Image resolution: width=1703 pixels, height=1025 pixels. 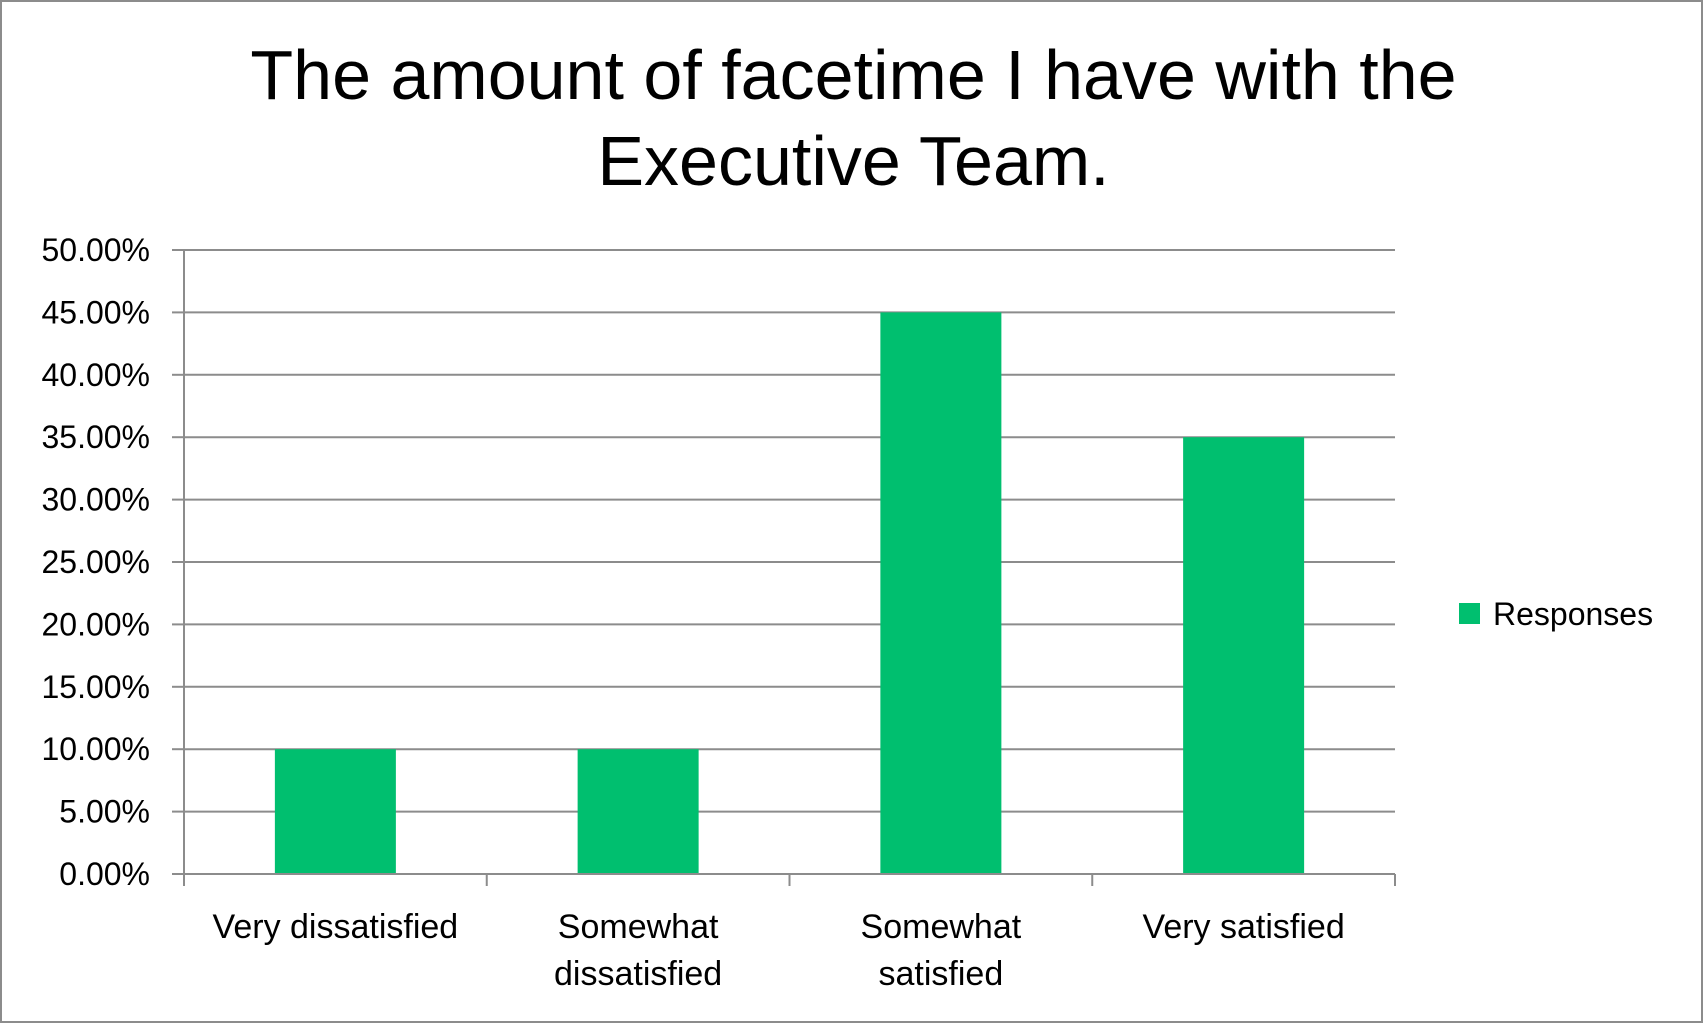 What do you see at coordinates (1573, 614) in the screenshot?
I see `legend-label: Responses` at bounding box center [1573, 614].